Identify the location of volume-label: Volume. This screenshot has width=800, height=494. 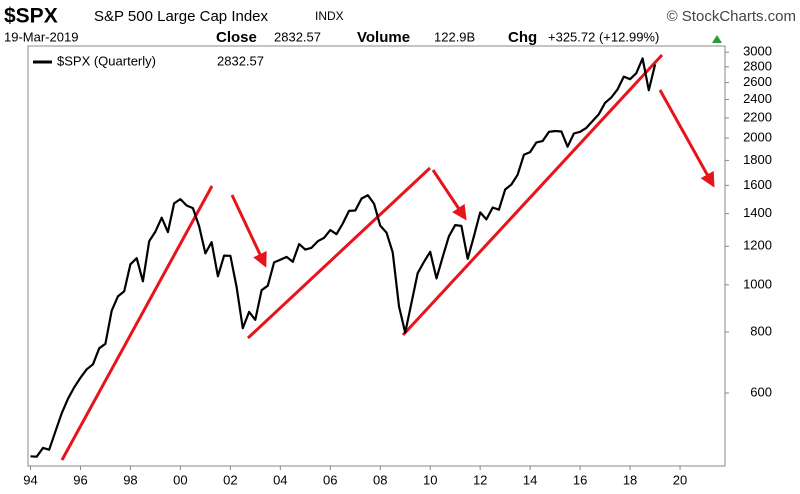
(383, 37).